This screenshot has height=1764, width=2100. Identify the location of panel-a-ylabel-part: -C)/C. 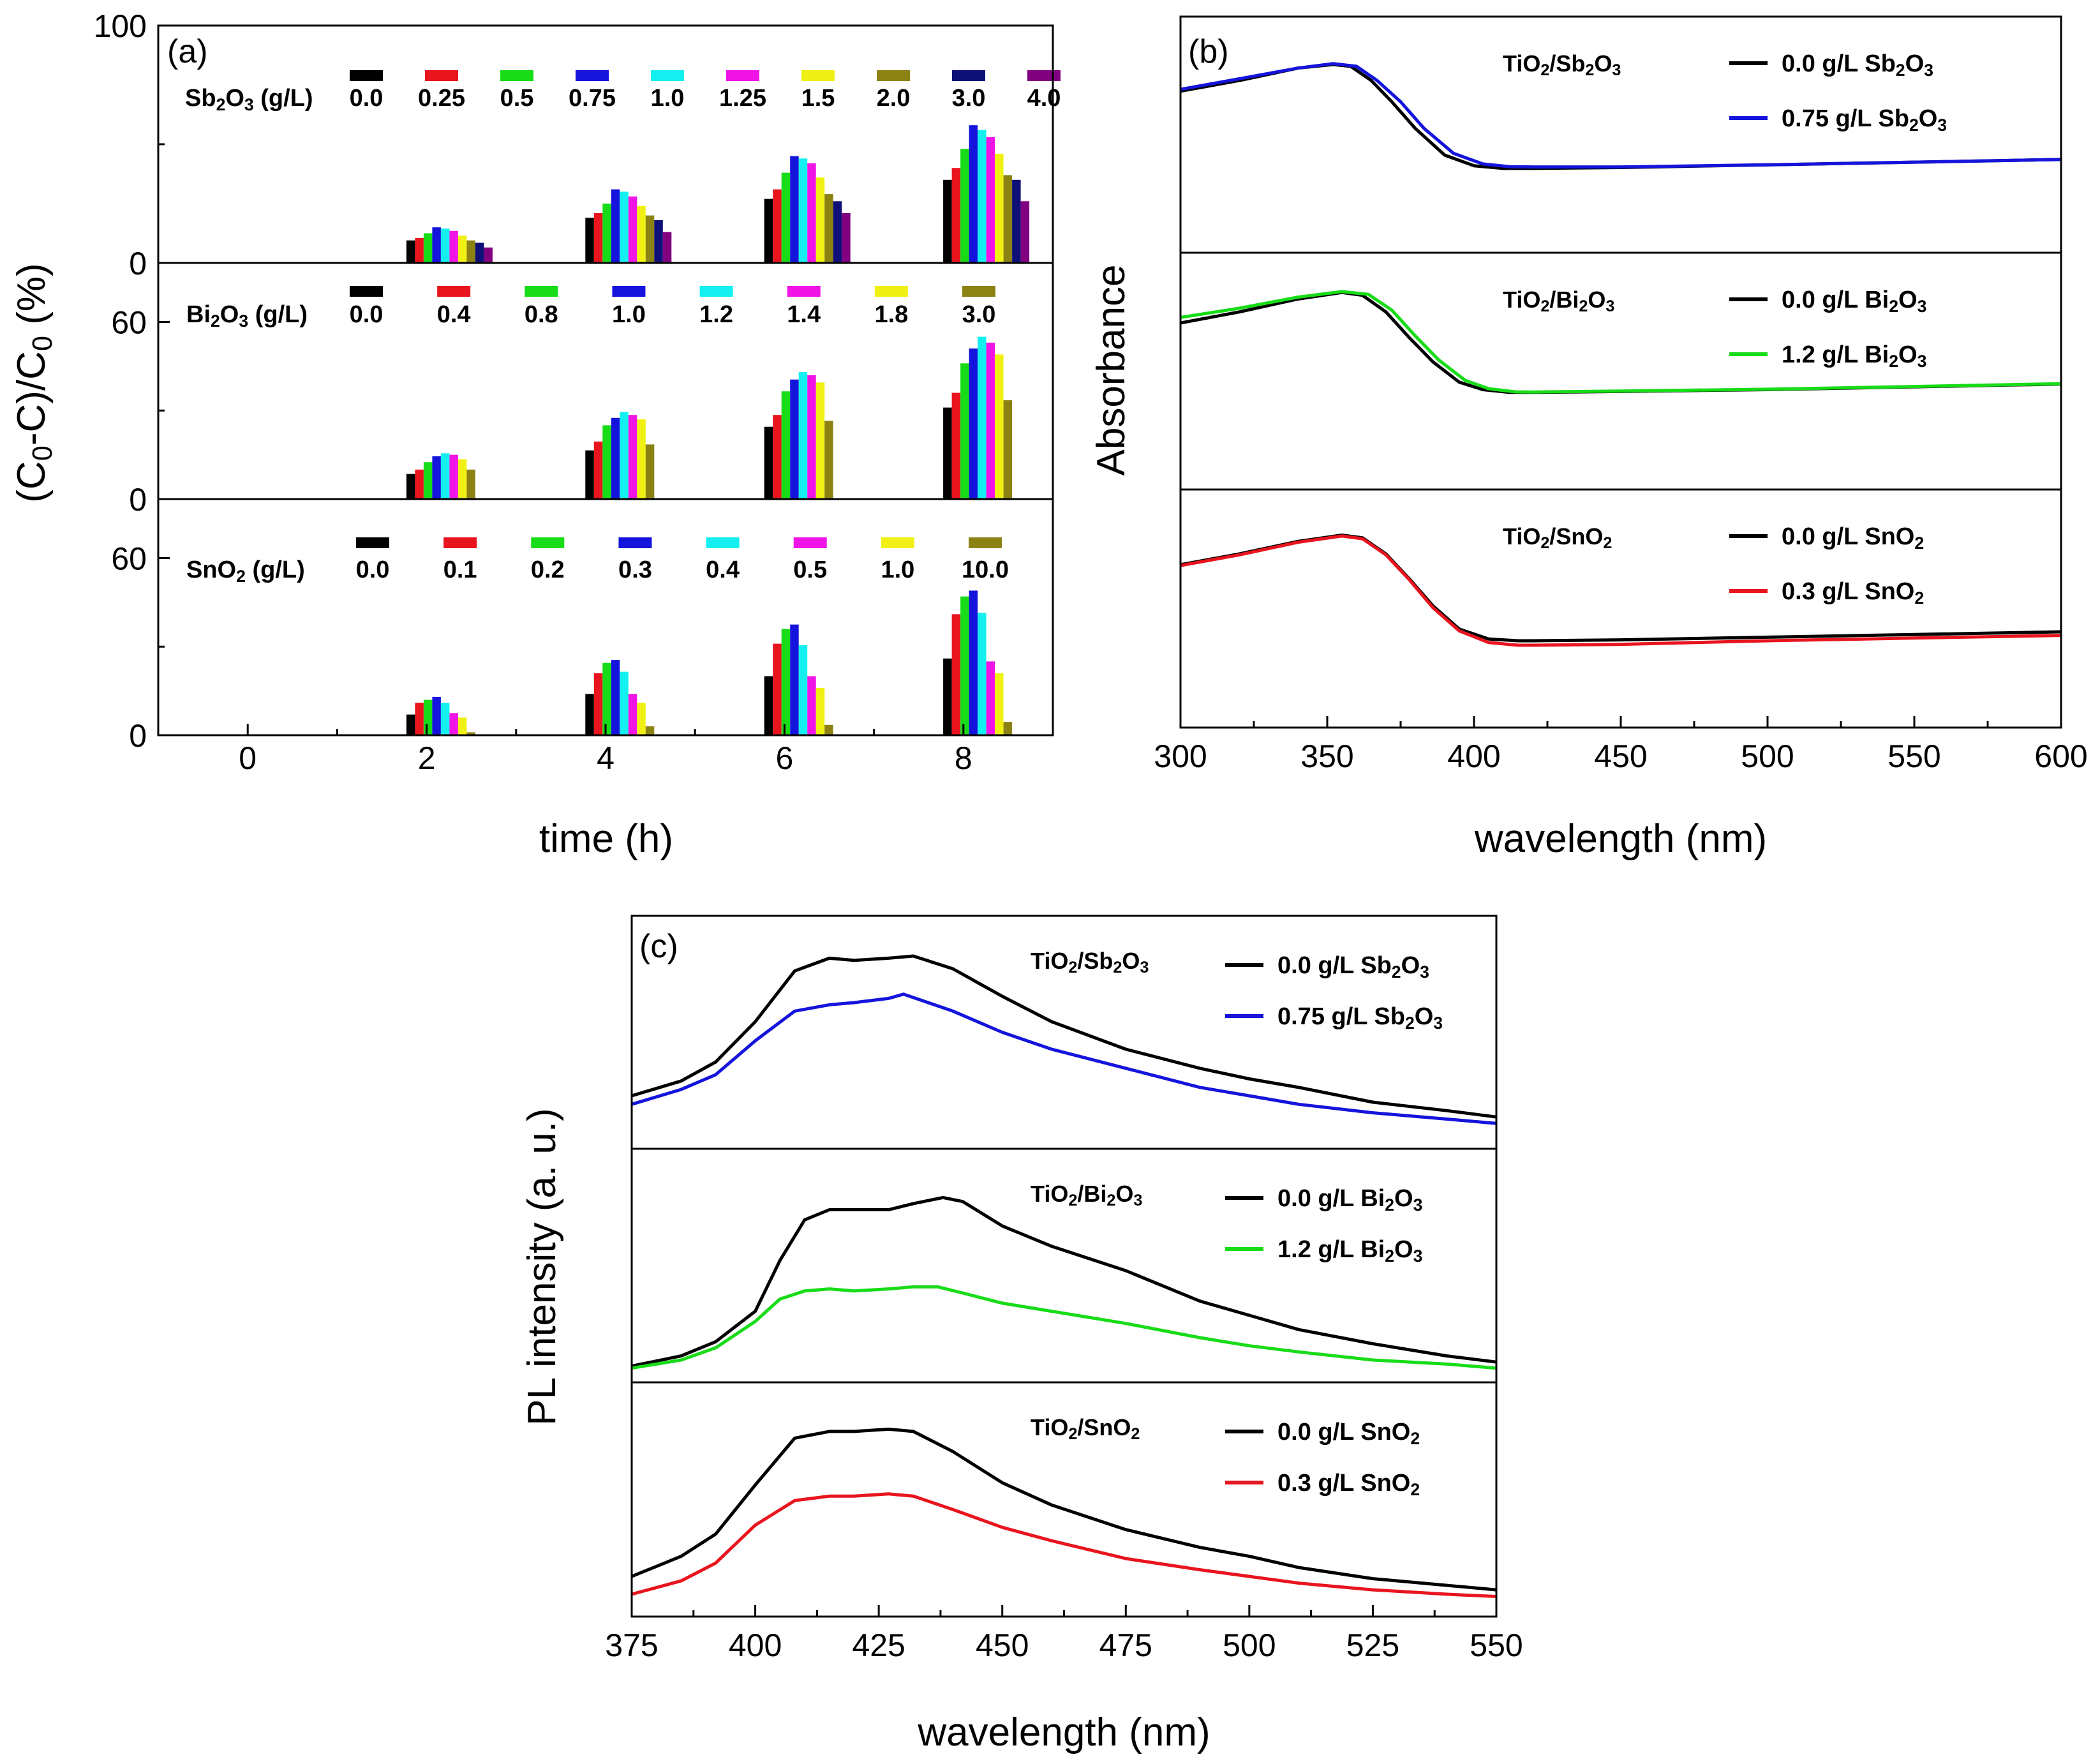
(32, 398).